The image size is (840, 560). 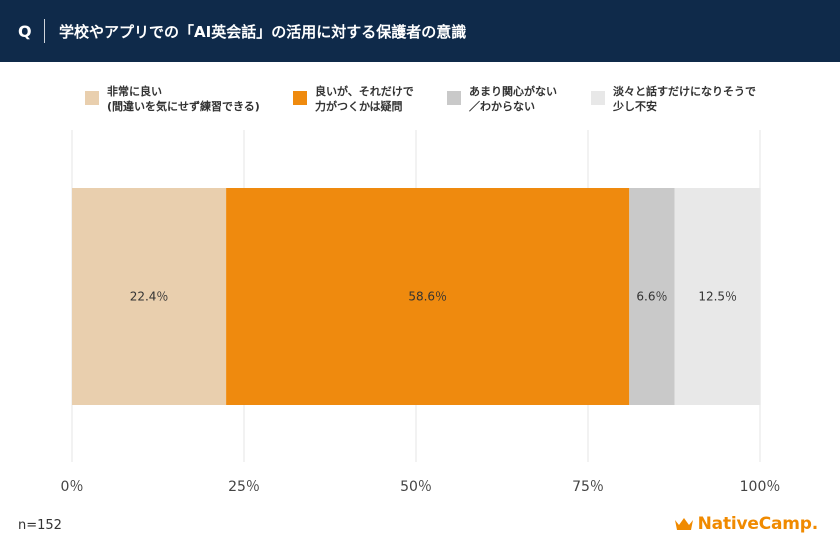 I want to click on legend-label: 良いが、それだけで 力がつくかは疑問, so click(x=364, y=99).